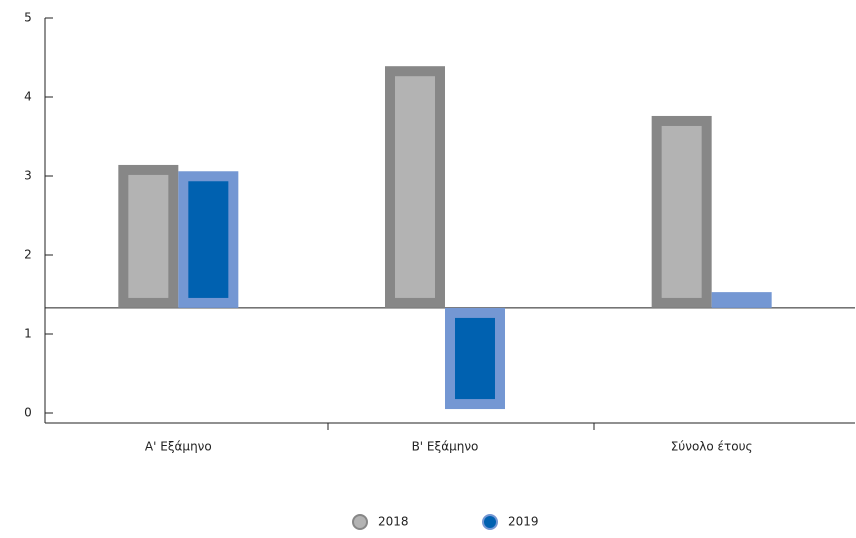 This screenshot has height=538, width=856. I want to click on x-tick-label: Α' Εξάμηνο, so click(178, 447).